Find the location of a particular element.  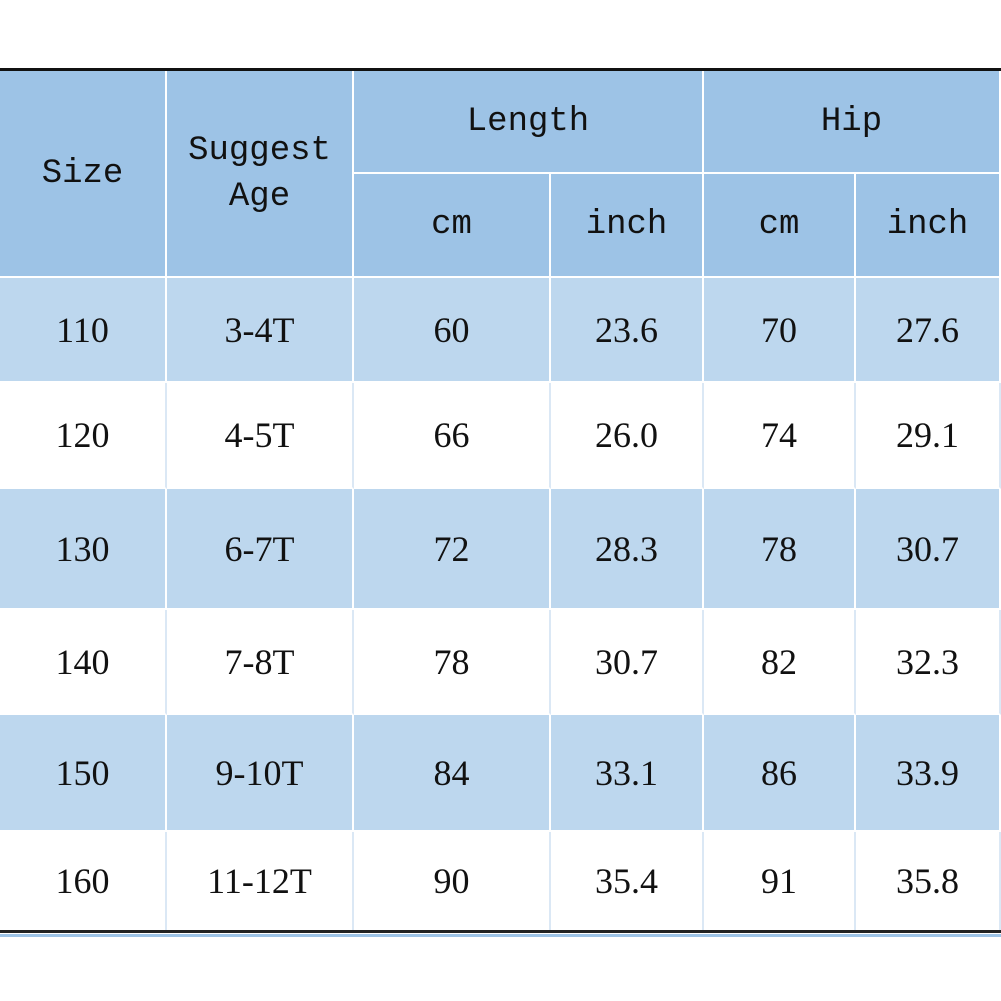

table-cell-text: 6-7T is located at coordinates (259, 548).